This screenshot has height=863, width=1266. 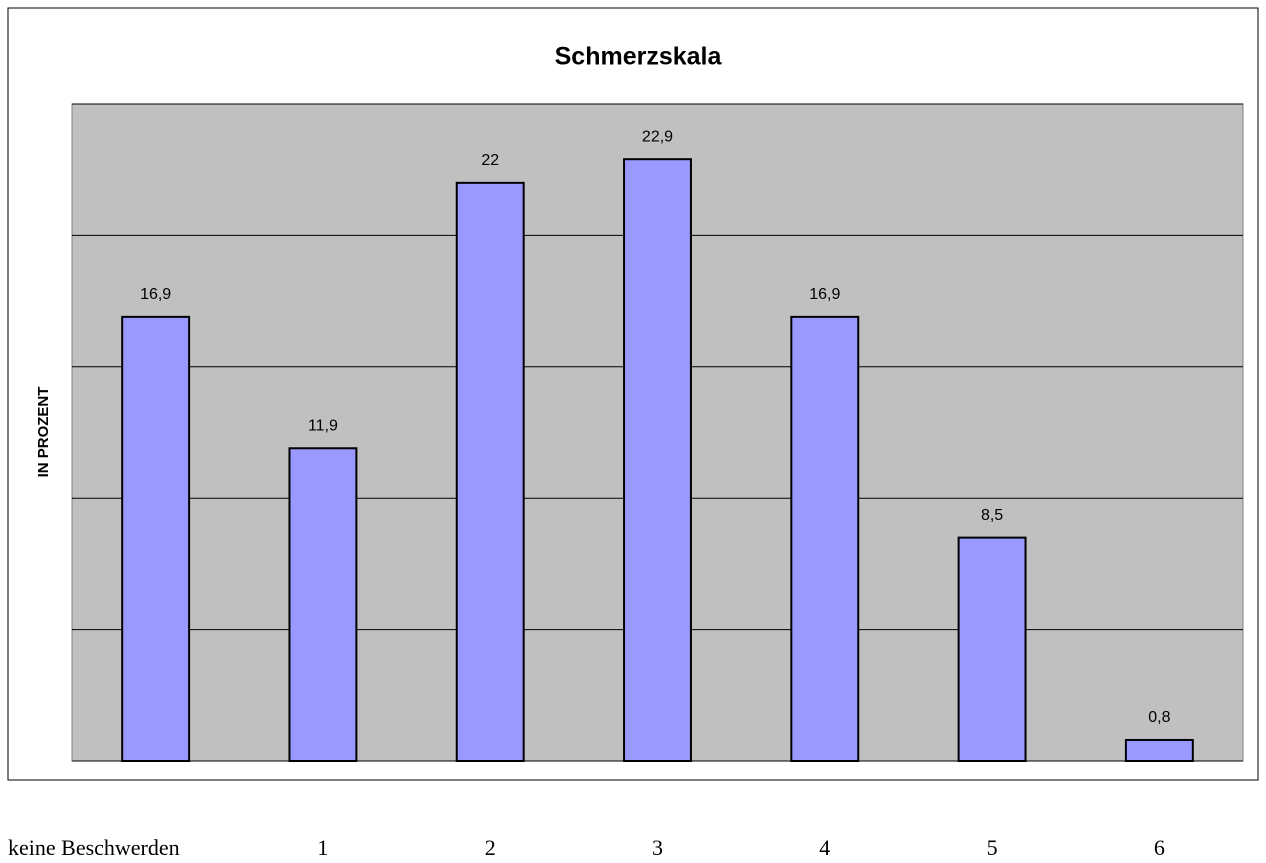 What do you see at coordinates (323, 425) in the screenshot?
I see `value-label: 11,9` at bounding box center [323, 425].